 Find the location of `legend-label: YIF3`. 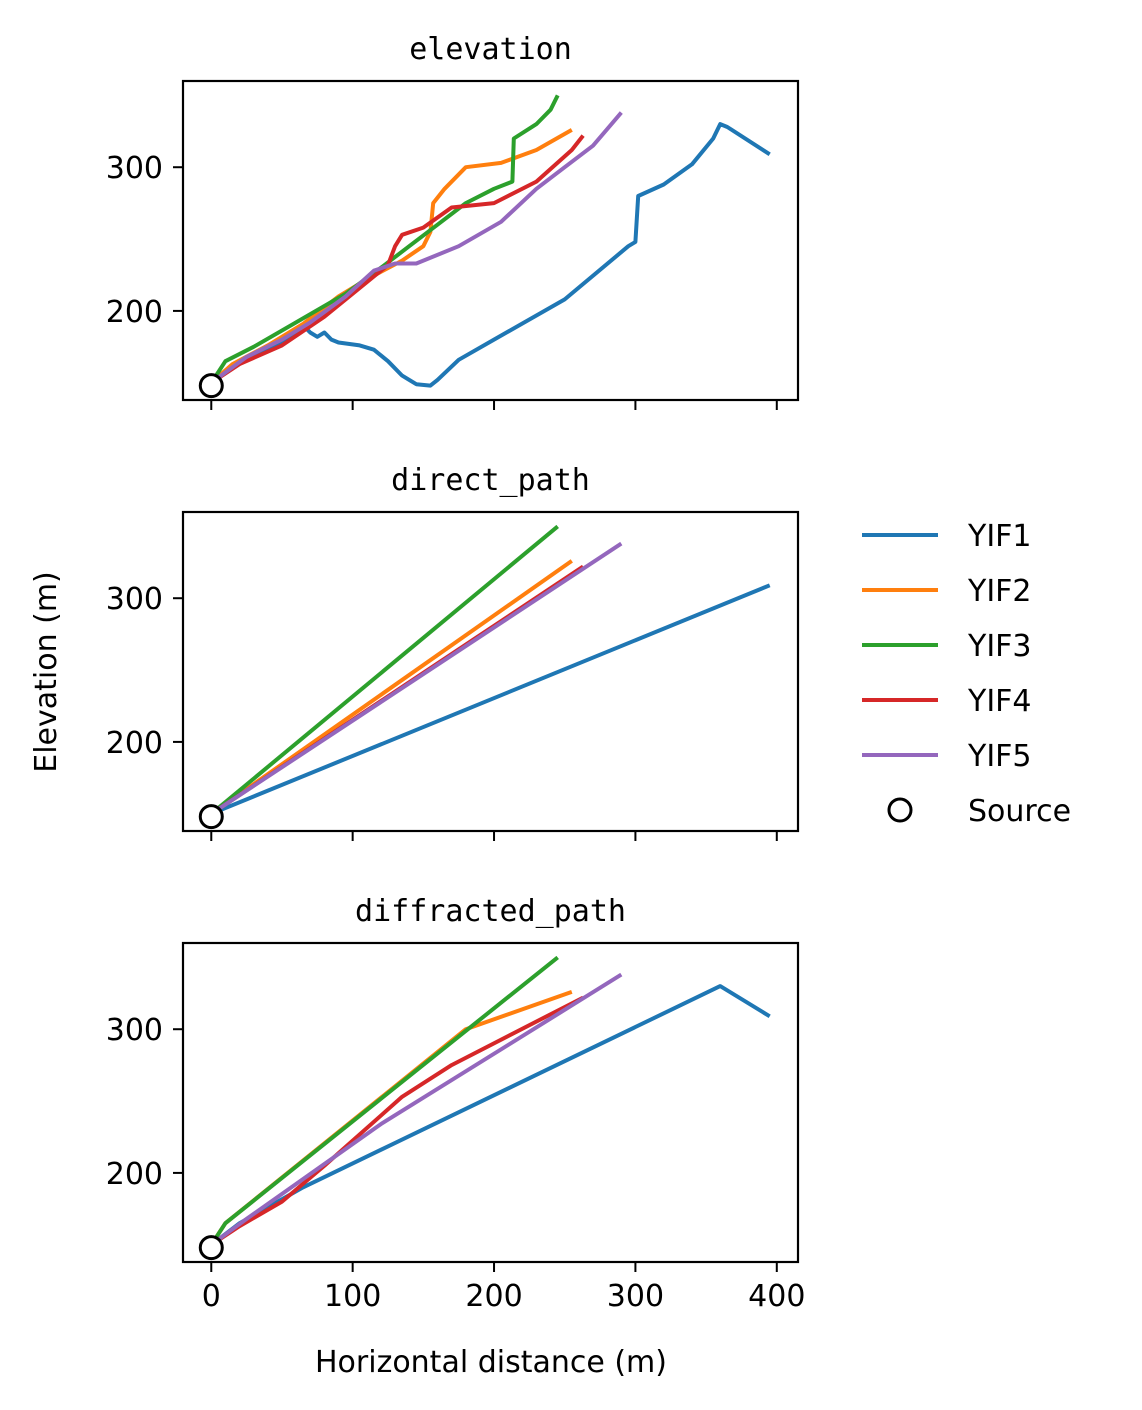

legend-label: YIF3 is located at coordinates (999, 646).